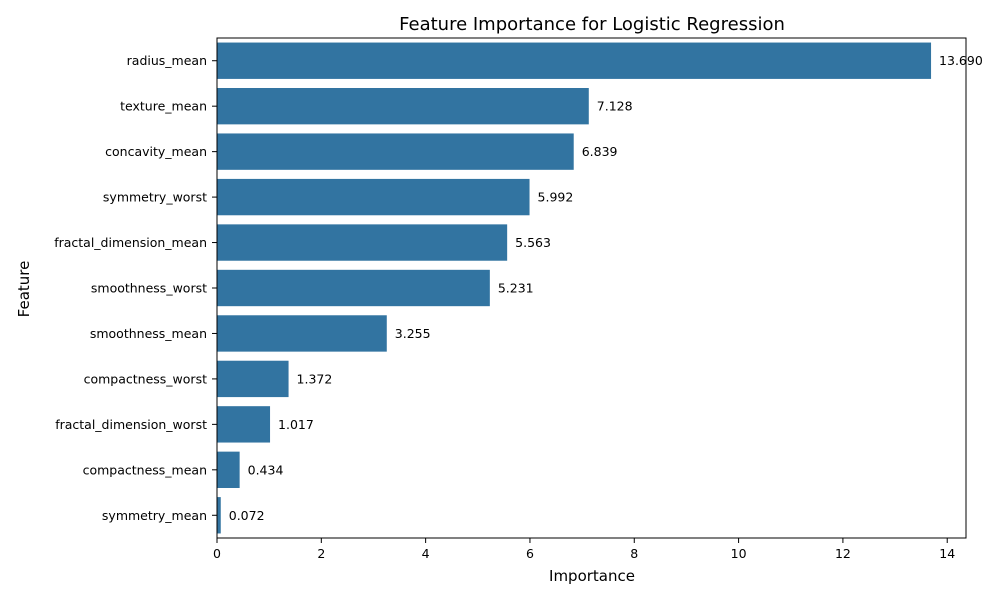 The width and height of the screenshot is (1000, 600). I want to click on y-axis-label: Feature, so click(24, 289).